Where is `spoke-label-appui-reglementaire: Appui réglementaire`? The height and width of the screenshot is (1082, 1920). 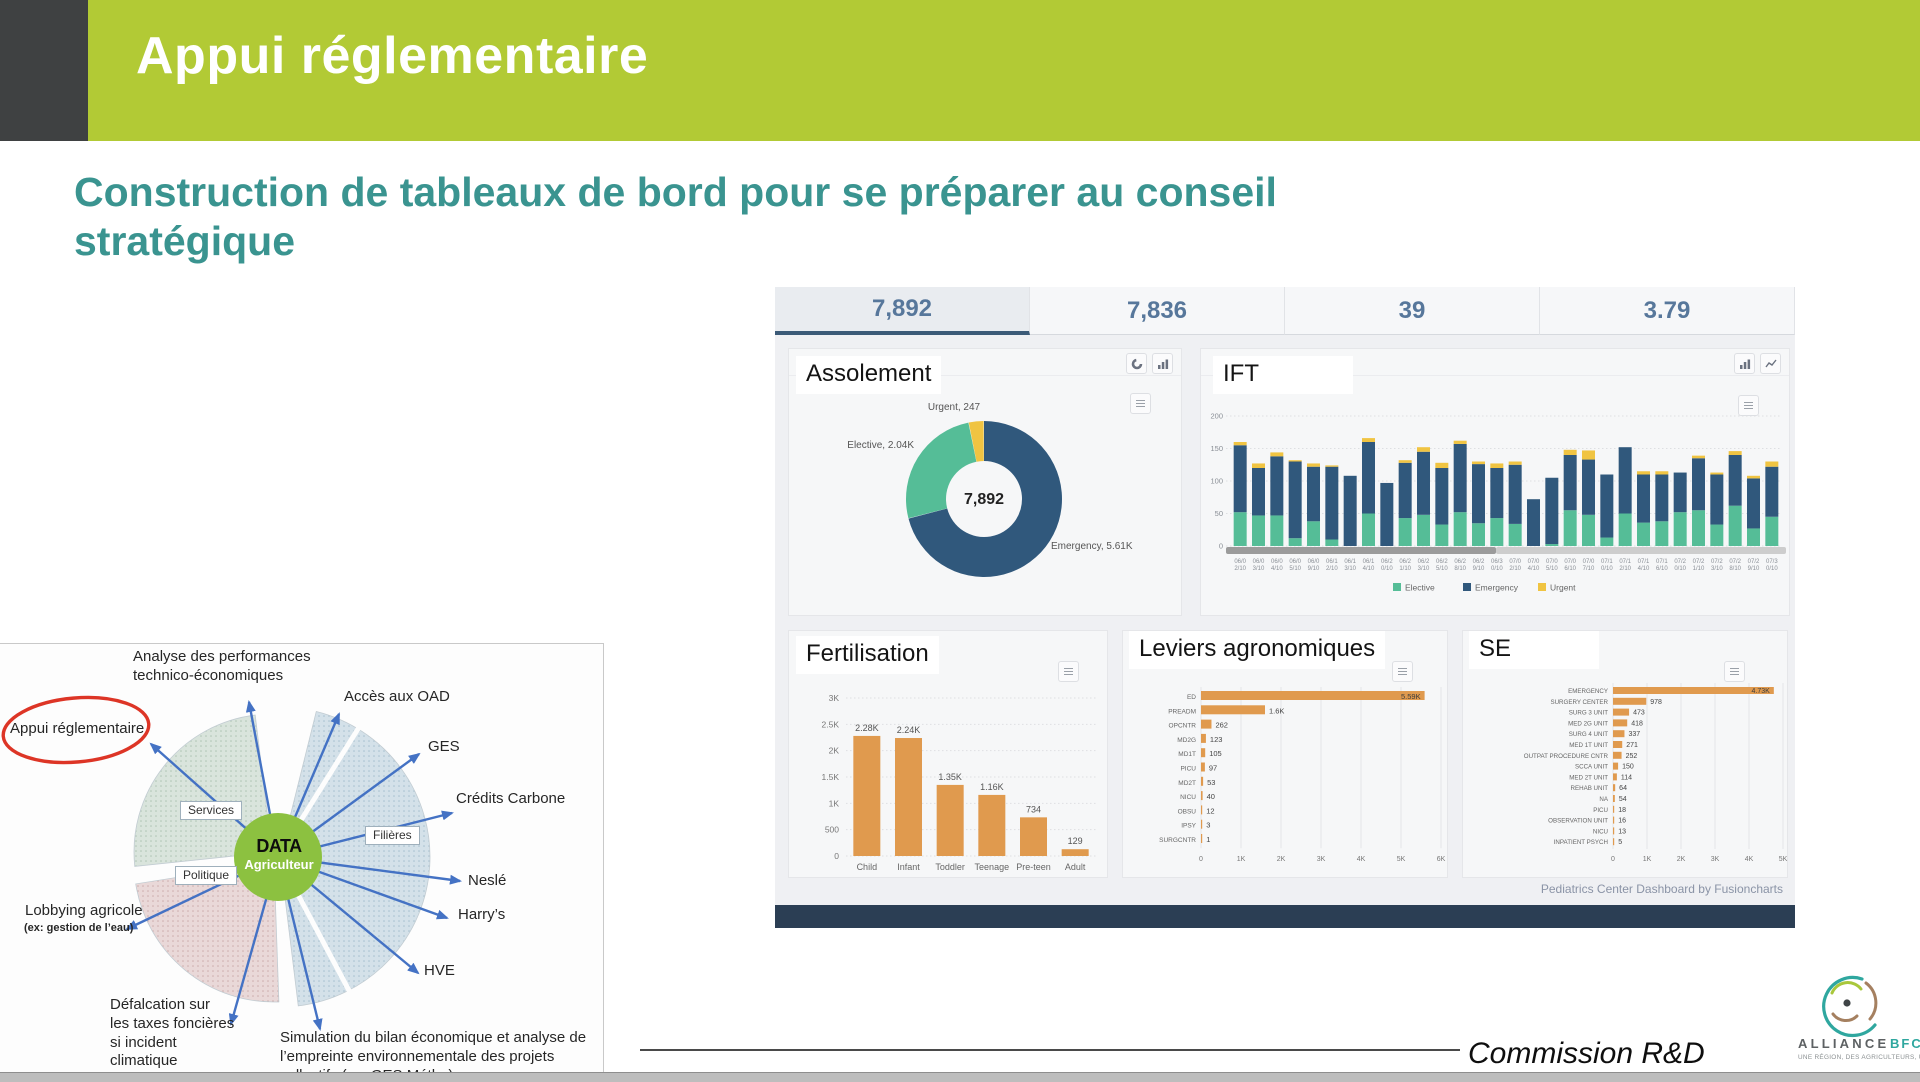
spoke-label-appui-reglementaire: Appui réglementaire is located at coordinates (77, 728).